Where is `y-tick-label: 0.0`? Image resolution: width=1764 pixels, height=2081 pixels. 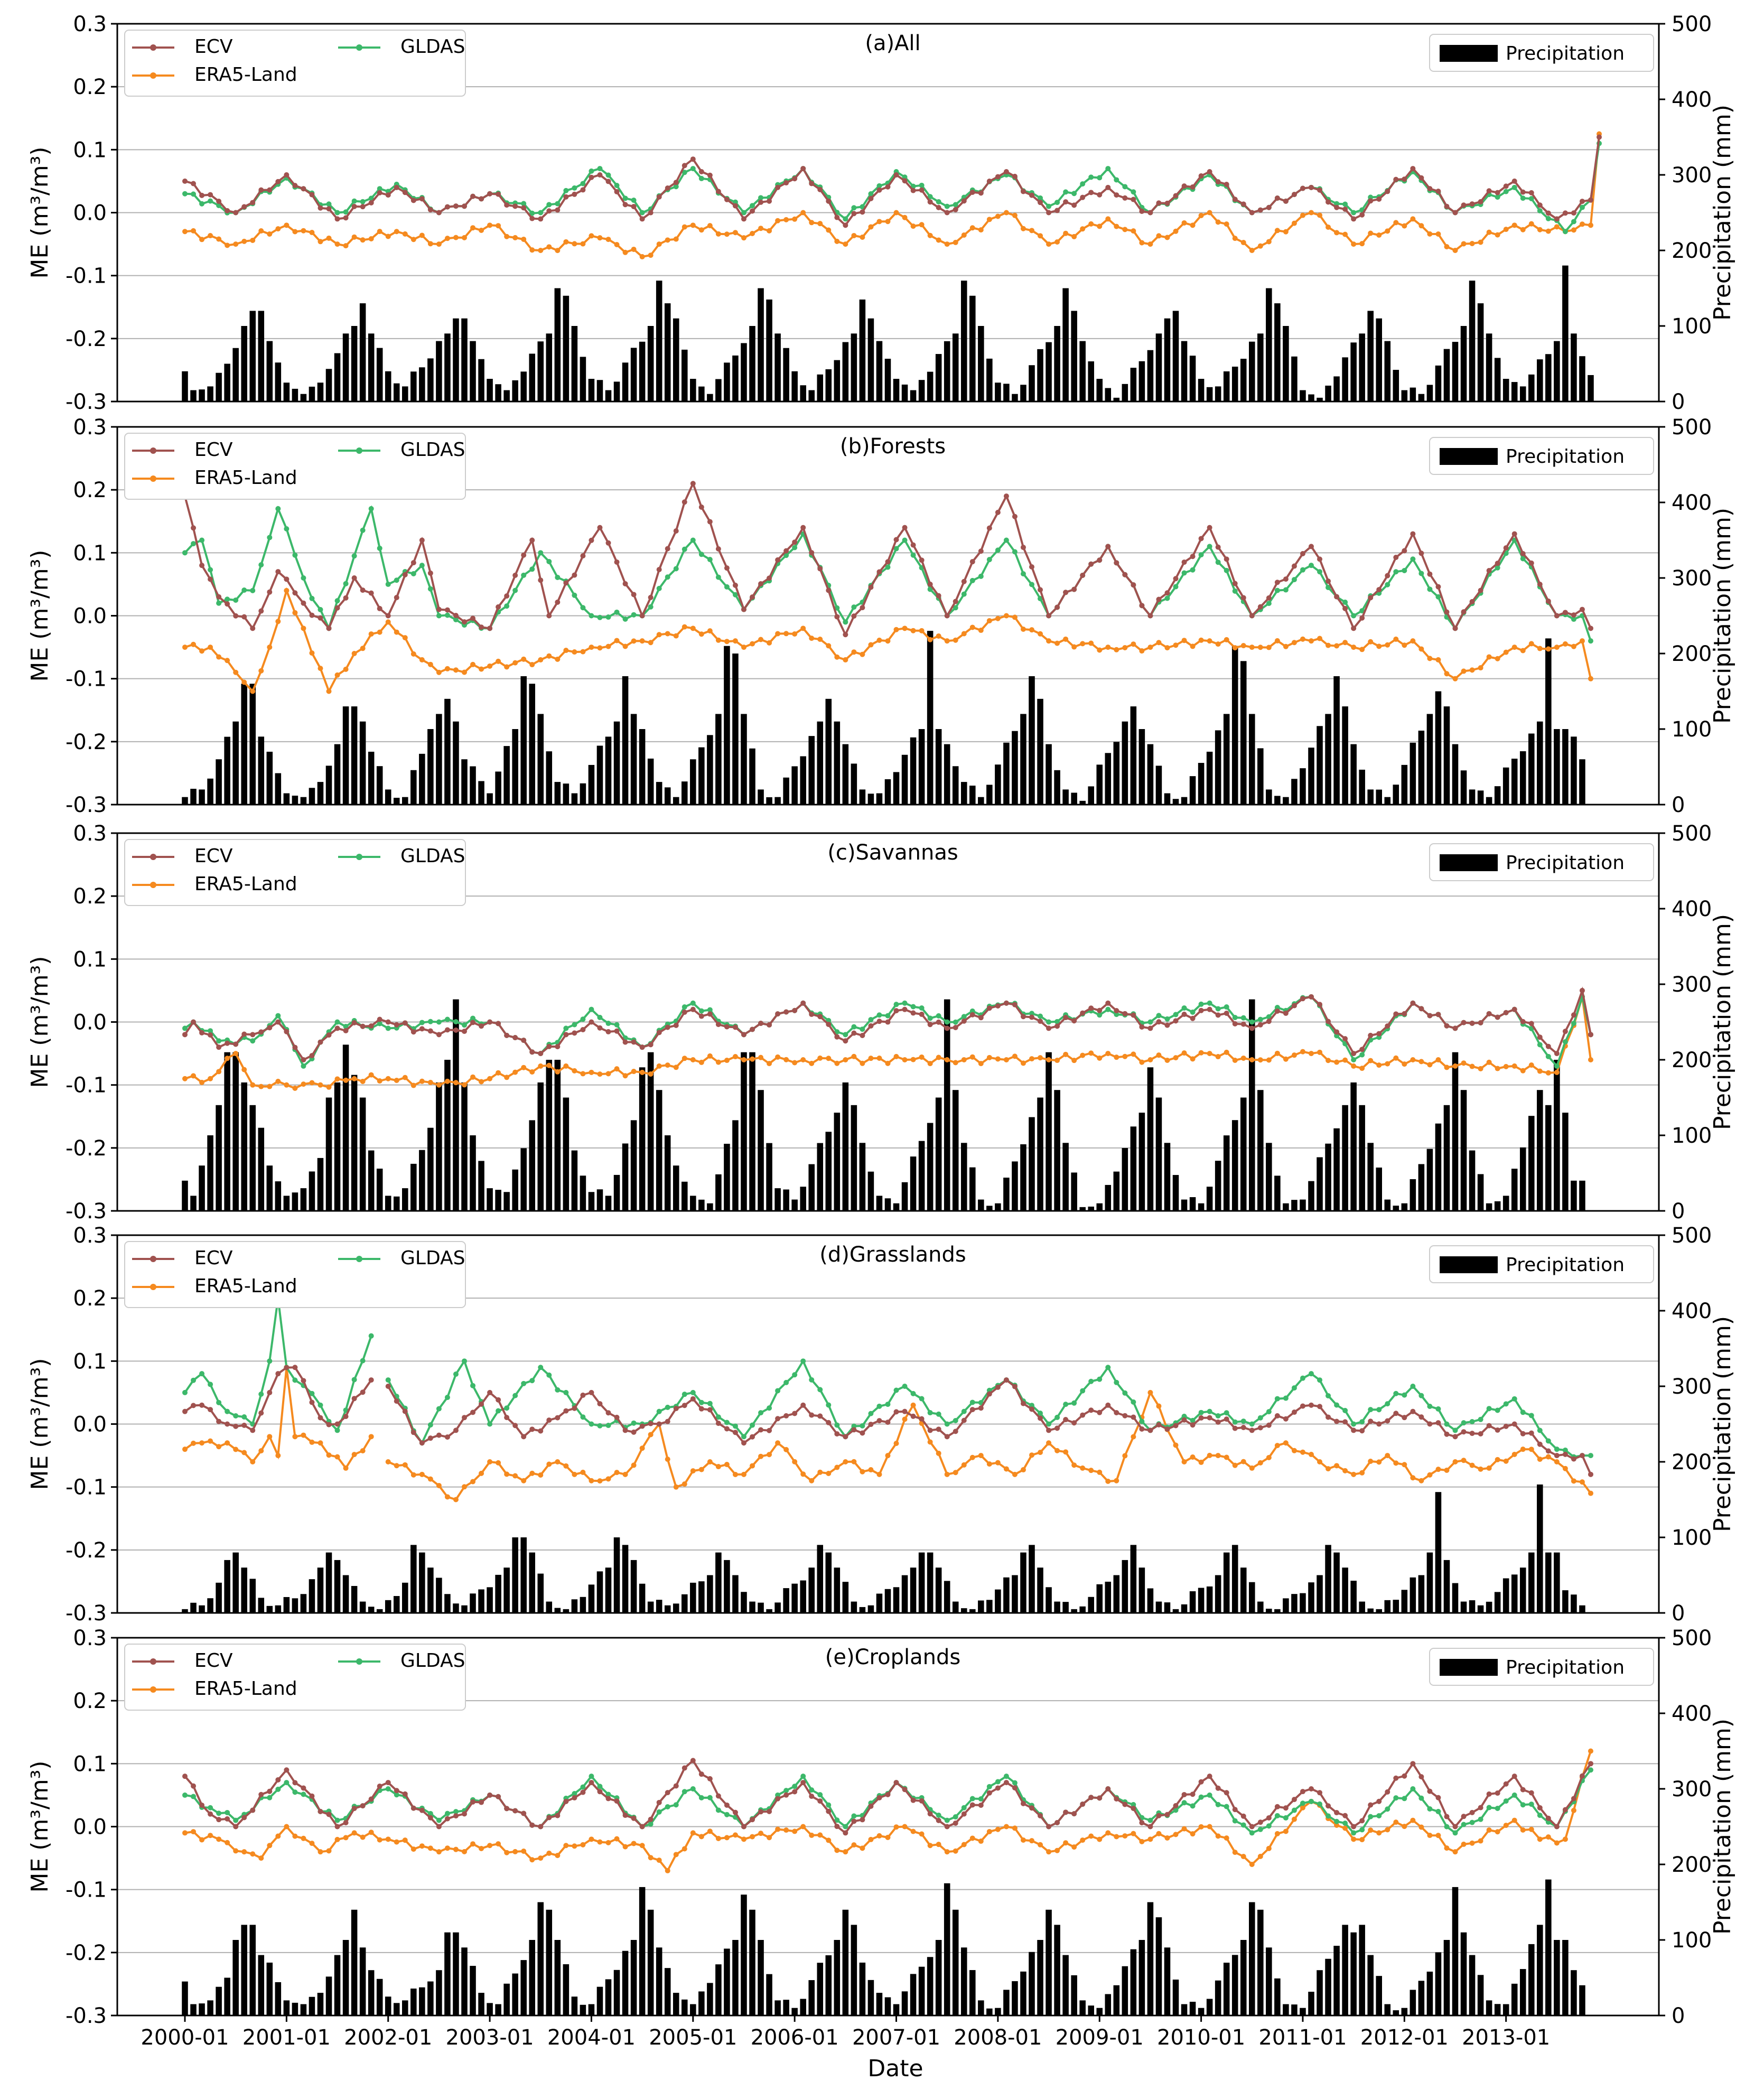 y-tick-label: 0.0 is located at coordinates (90, 617).